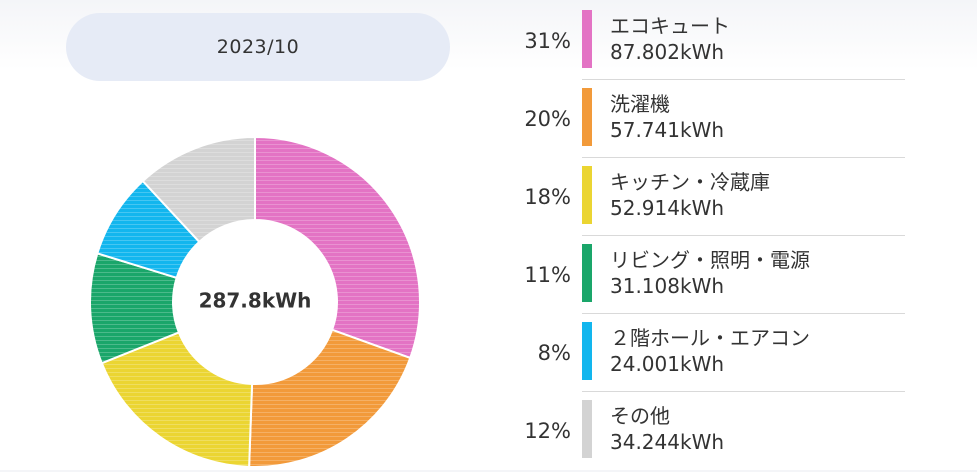 The image size is (977, 472). I want to click on legend-row: 11% リビング・照明・電源 31.108kWh, so click(710, 277).